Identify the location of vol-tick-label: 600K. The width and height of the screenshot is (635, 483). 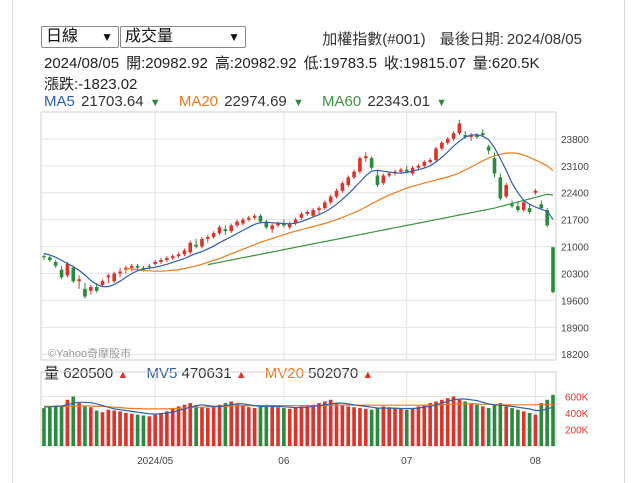
(577, 398).